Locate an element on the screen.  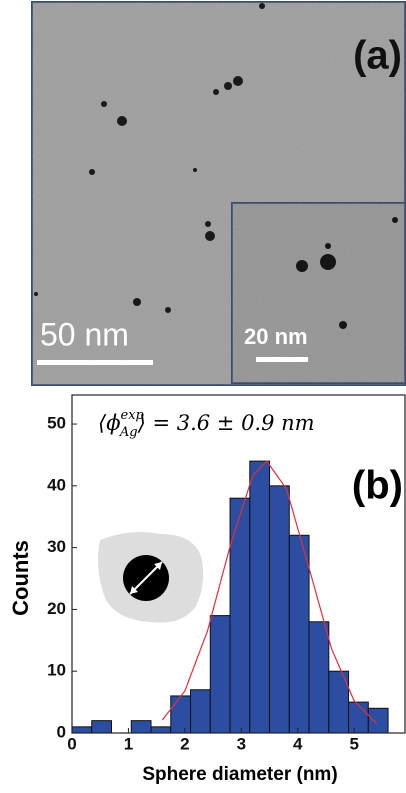
y-tick-label: 30 is located at coordinates (56, 546).